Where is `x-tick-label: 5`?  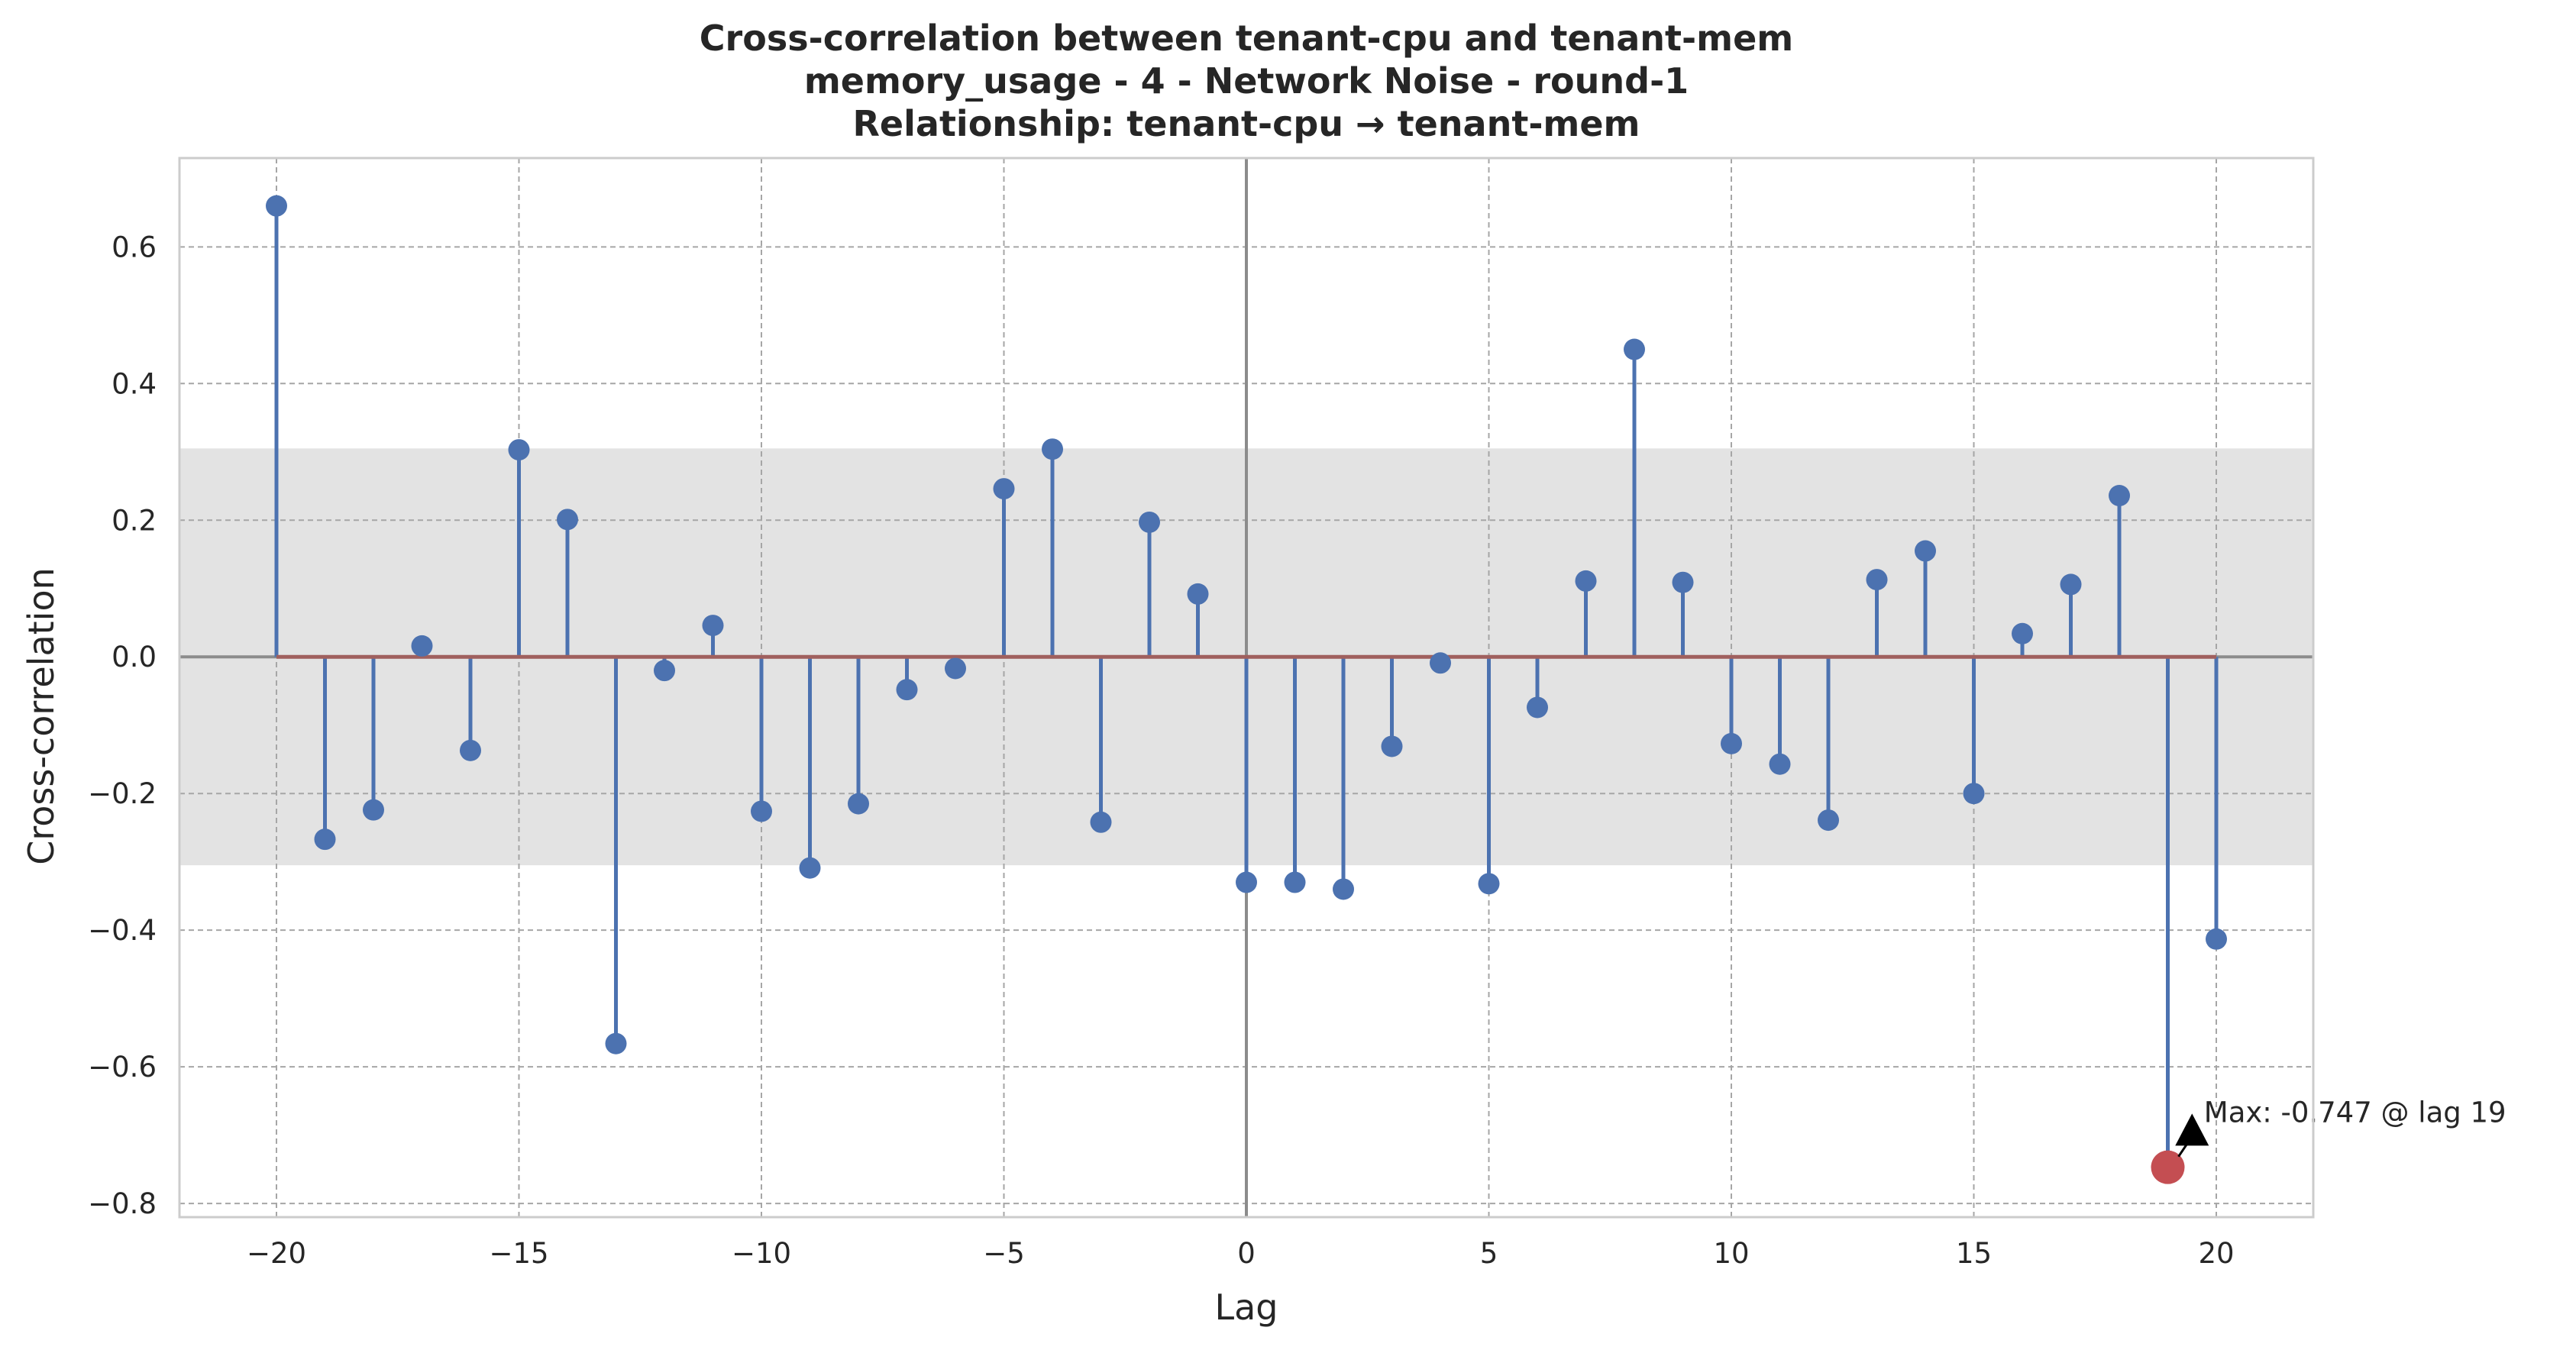 x-tick-label: 5 is located at coordinates (1489, 1253).